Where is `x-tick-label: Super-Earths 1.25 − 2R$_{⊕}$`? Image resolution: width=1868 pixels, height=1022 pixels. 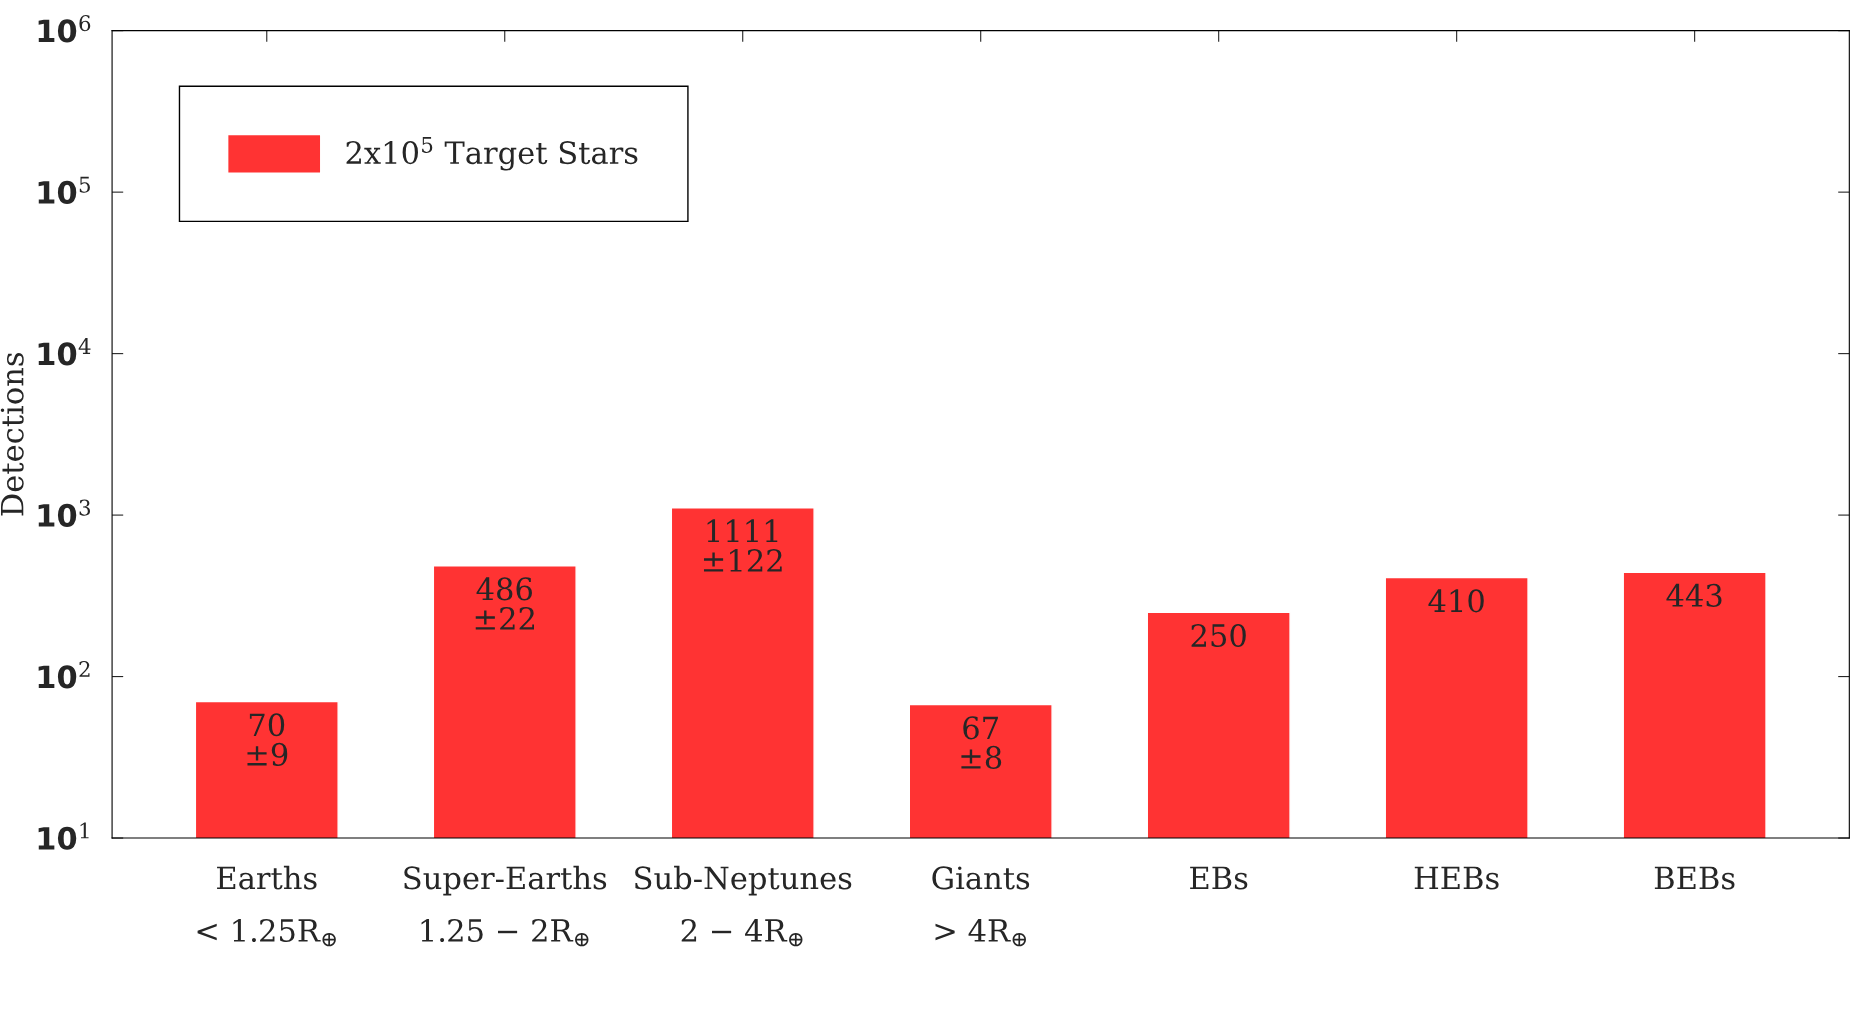 x-tick-label: Super-Earths 1.25 − 2R$_{⊕}$ is located at coordinates (505, 906).